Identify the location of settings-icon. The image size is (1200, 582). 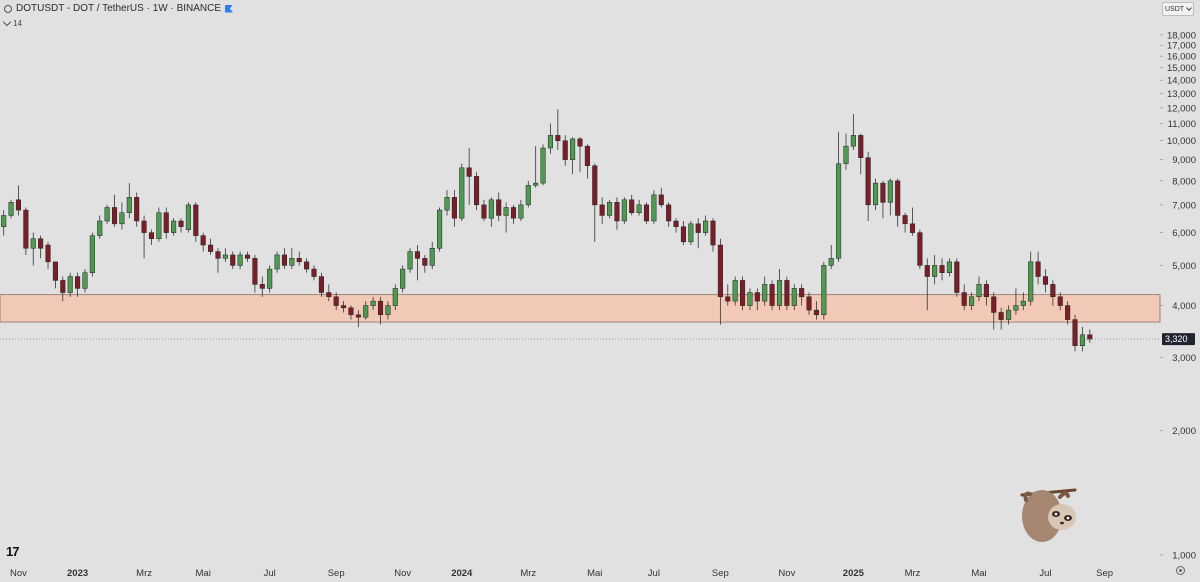
(1180, 570).